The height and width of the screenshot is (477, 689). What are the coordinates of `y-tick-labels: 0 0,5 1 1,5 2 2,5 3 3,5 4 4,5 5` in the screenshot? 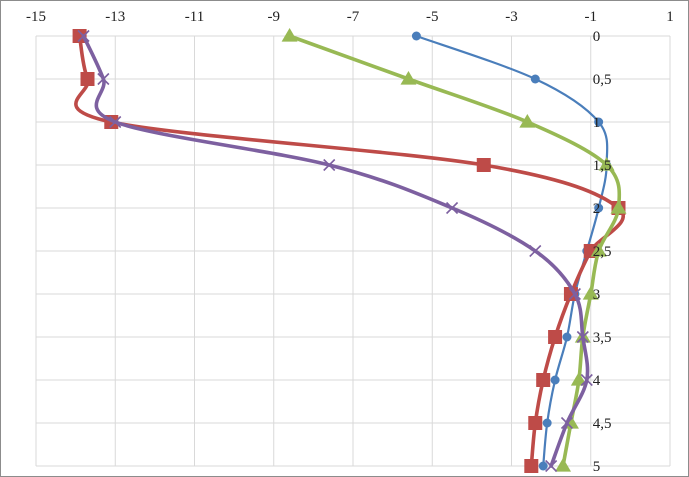 It's located at (602, 252).